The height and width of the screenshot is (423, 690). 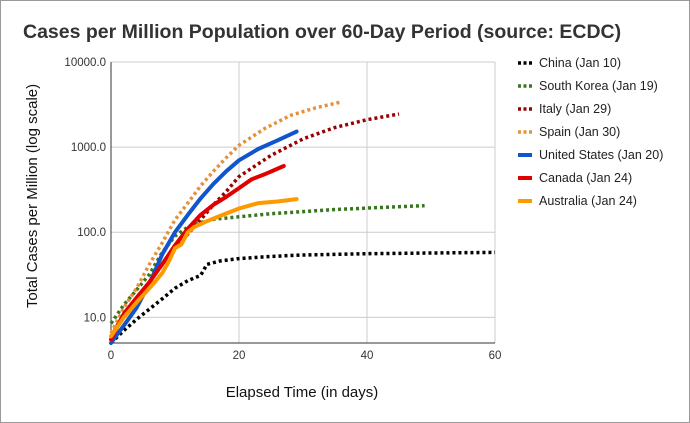 What do you see at coordinates (239, 356) in the screenshot?
I see `x-tick-label: 20` at bounding box center [239, 356].